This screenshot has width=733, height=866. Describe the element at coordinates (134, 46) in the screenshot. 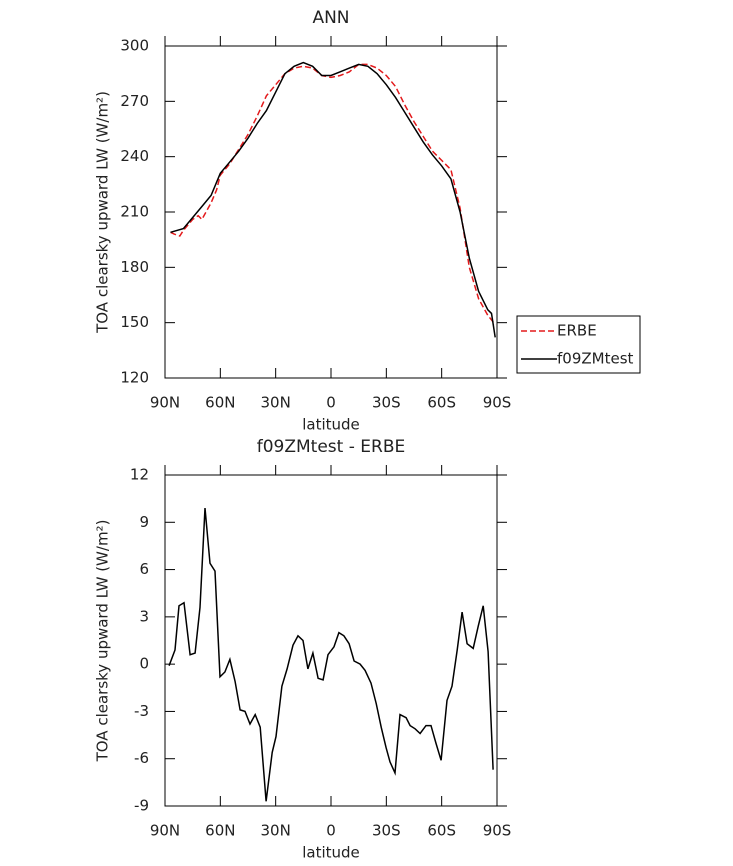

I see `y-tick-label: 300` at that location.